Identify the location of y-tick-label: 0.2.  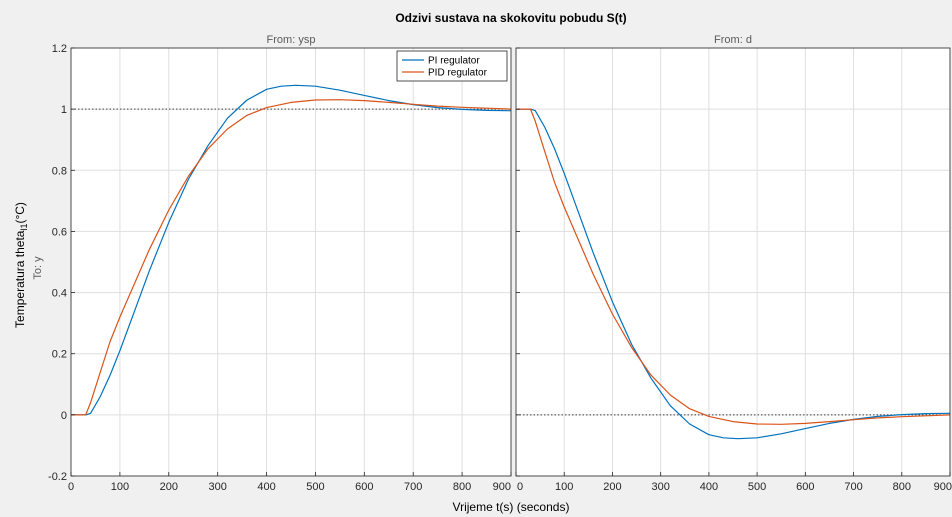
(59, 355).